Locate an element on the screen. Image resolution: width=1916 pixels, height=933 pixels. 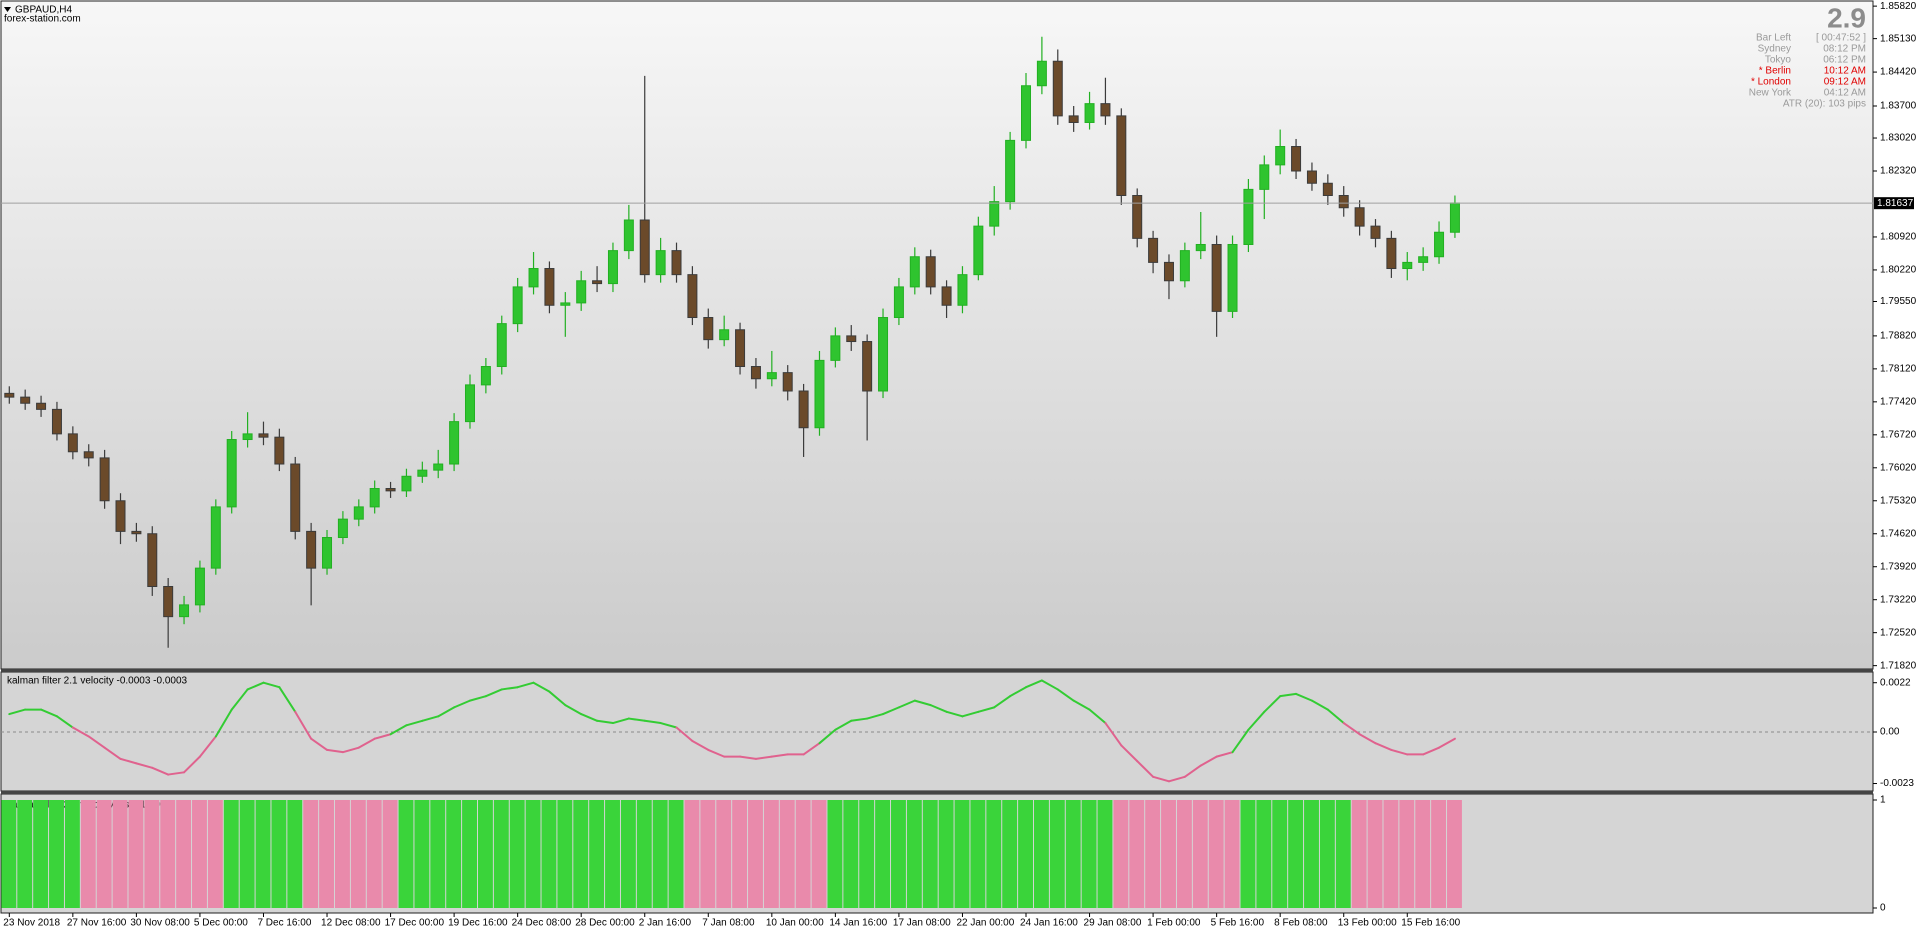
x-tick-label: 19 Dec 16:00 is located at coordinates (478, 923).